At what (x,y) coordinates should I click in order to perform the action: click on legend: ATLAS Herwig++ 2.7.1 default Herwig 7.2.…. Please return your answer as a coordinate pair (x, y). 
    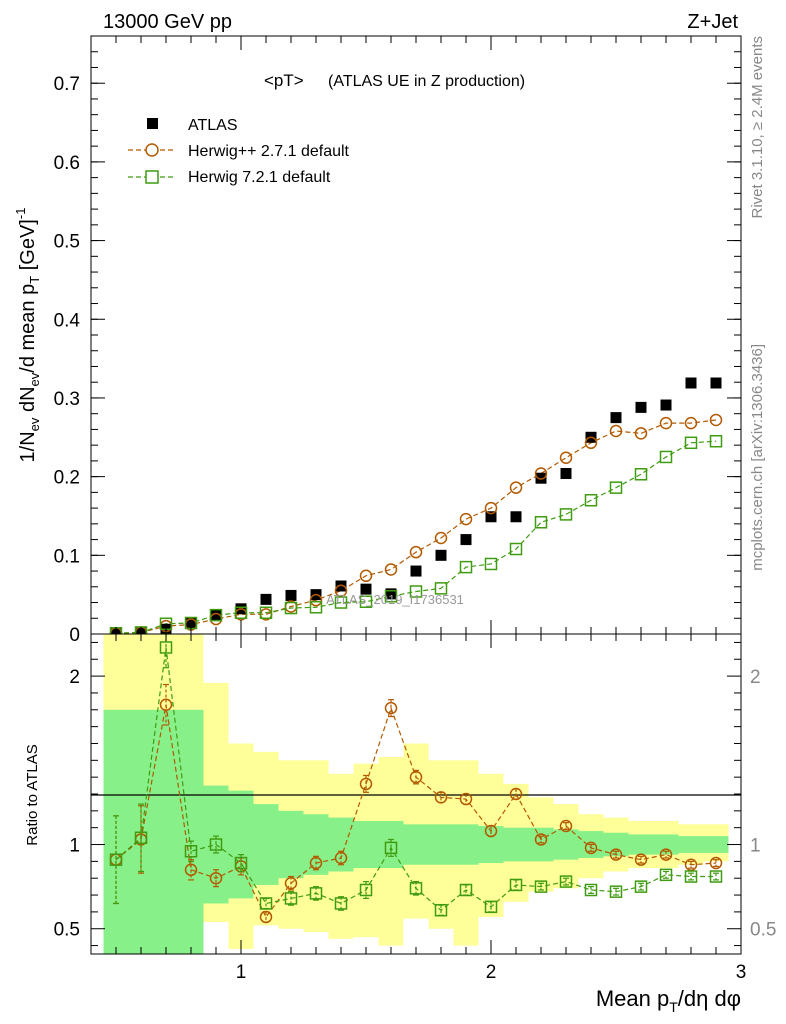
    Looking at the image, I should click on (239, 151).